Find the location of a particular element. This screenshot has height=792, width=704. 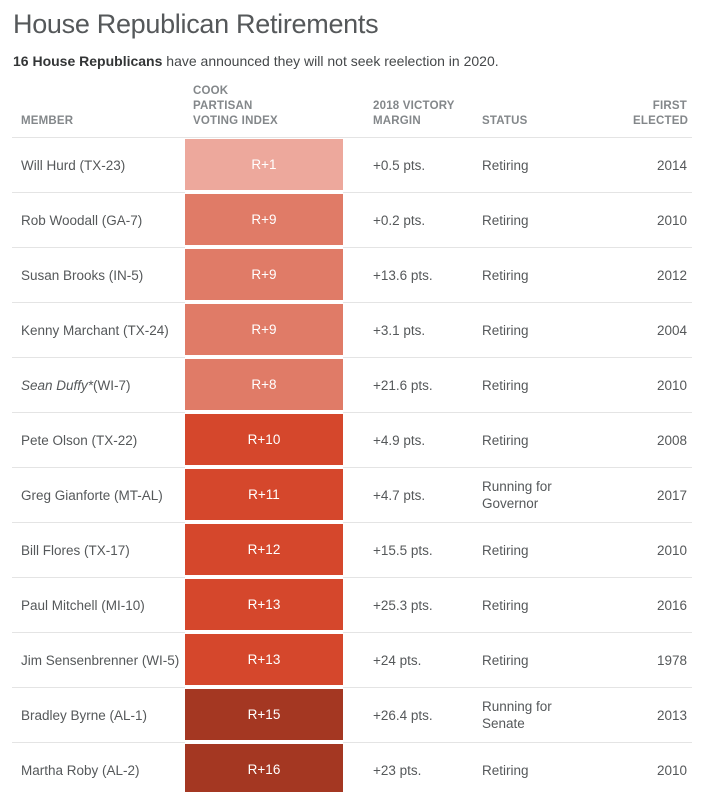

member-cell: Jim Sensenbrenner (WI-5) is located at coordinates (98, 660).